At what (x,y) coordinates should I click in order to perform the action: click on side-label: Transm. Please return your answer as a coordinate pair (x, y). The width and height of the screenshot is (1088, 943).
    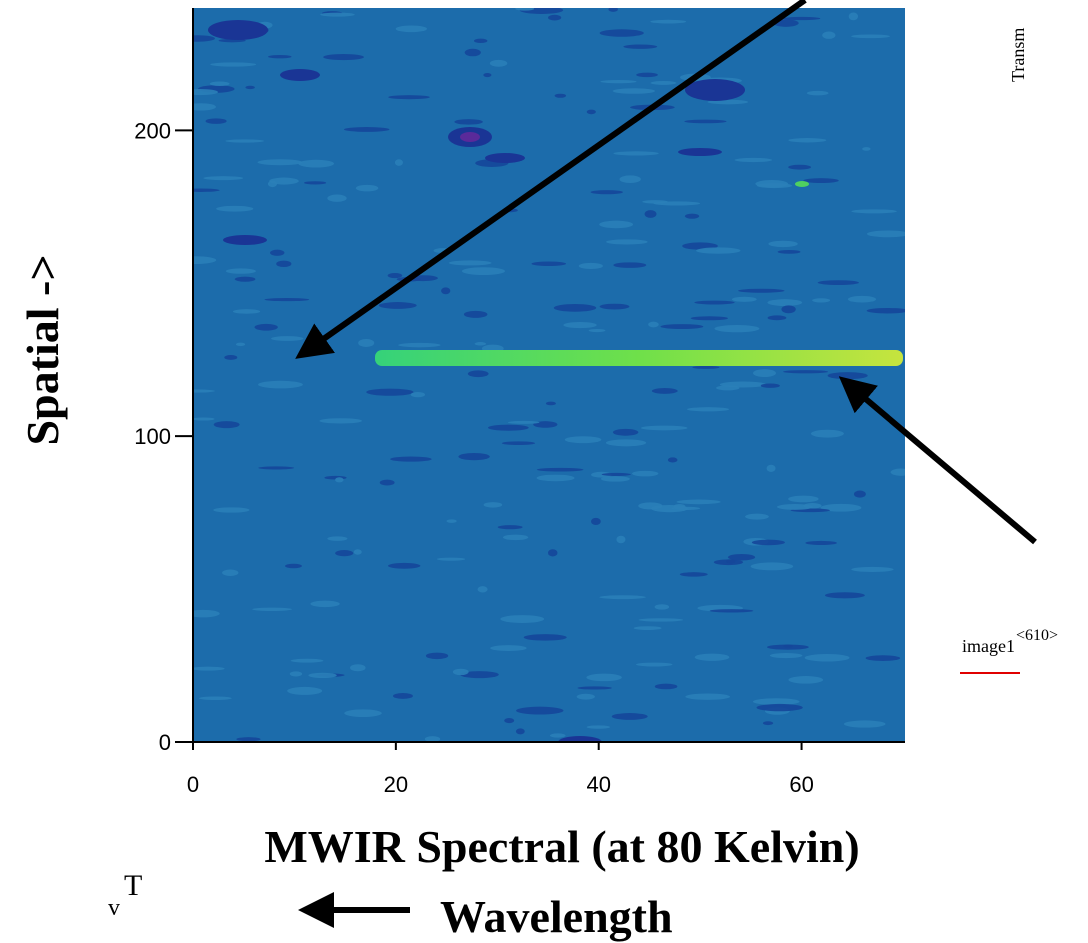
    Looking at the image, I should click on (1018, 55).